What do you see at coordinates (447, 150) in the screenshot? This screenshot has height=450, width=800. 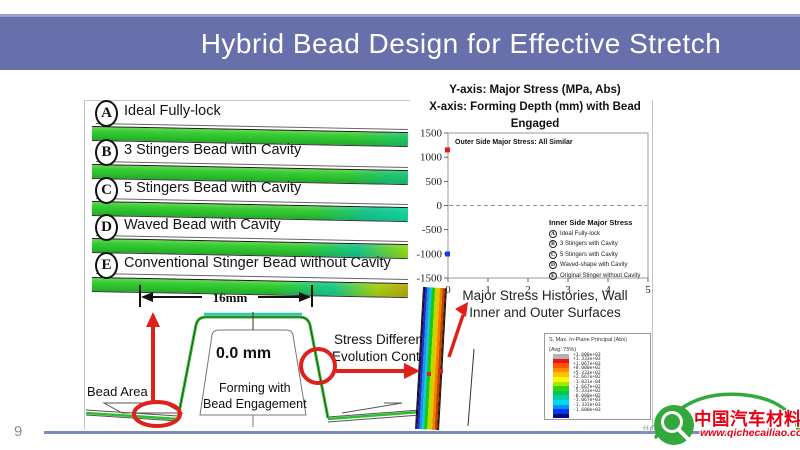 I see `outer-stress-marker` at bounding box center [447, 150].